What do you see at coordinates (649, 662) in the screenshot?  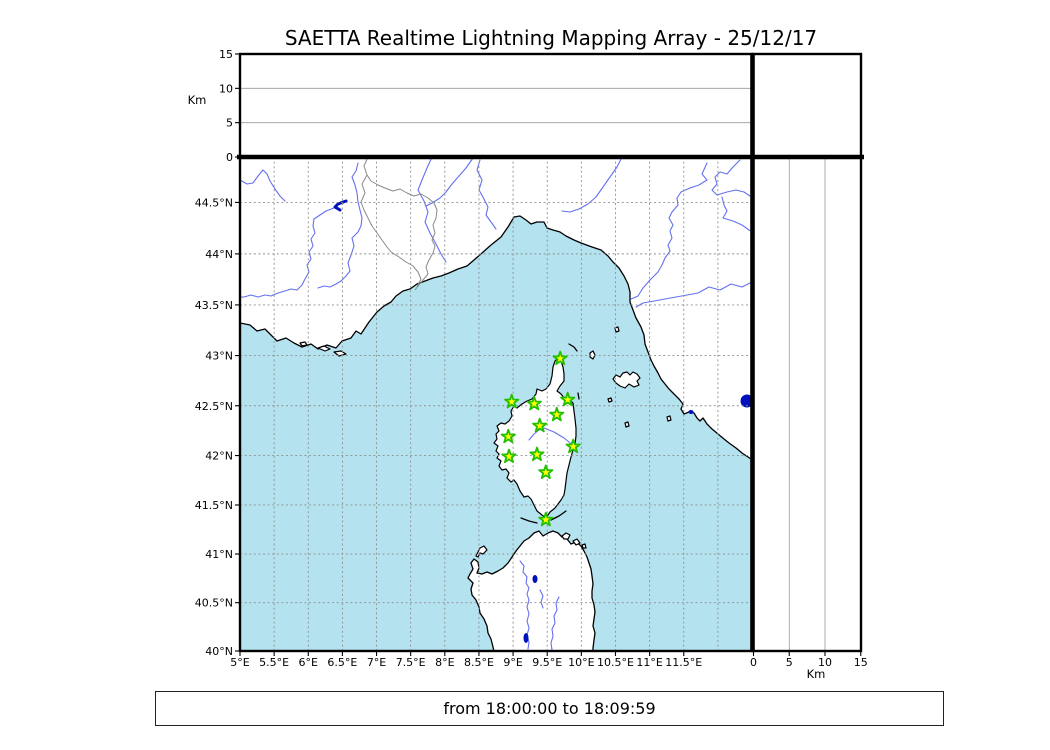 I see `longitude-tick-label: 11°E` at bounding box center [649, 662].